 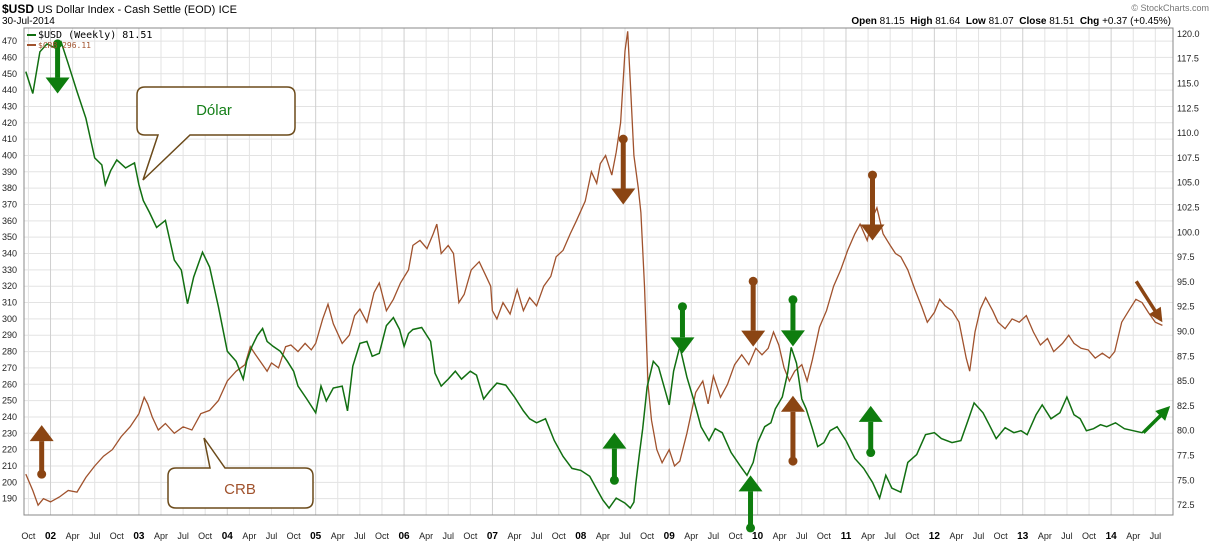 I want to click on legend-crb: $CRB 296.11, so click(x=64, y=45).